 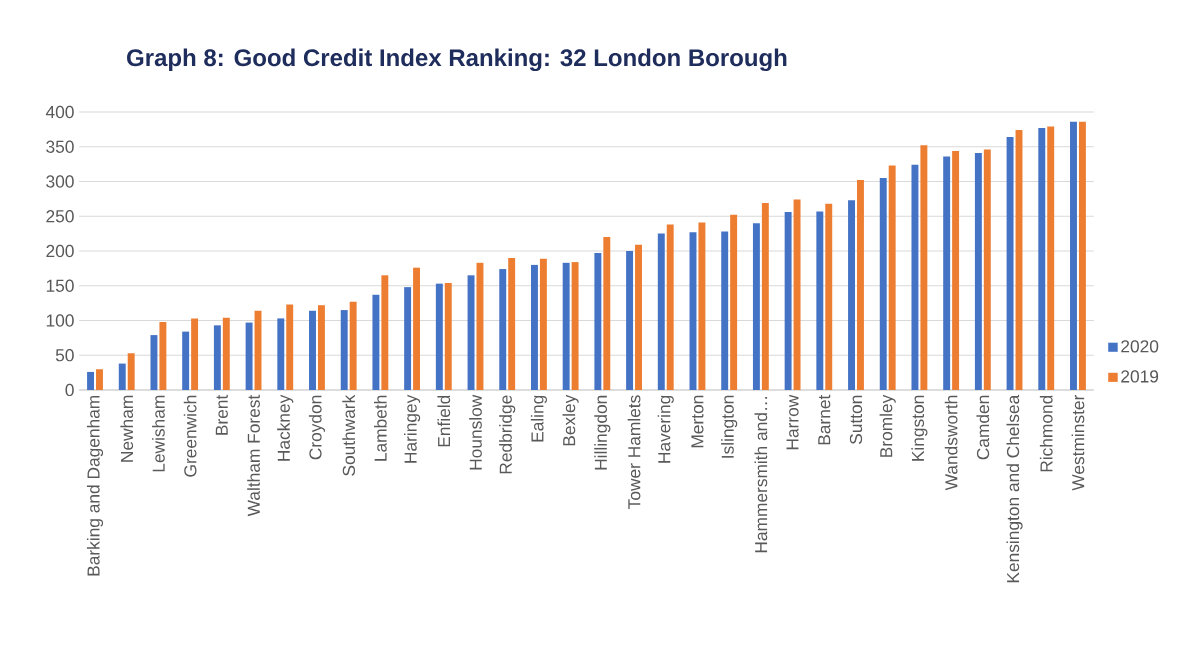 What do you see at coordinates (95, 485) in the screenshot?
I see `x-tick-label: Barking and Dagenham` at bounding box center [95, 485].